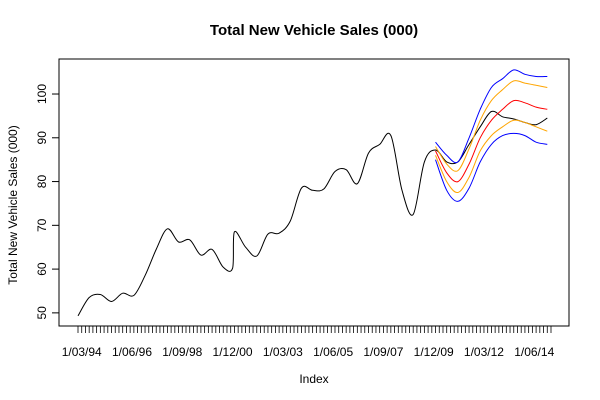 This screenshot has width=600, height=400. I want to click on y-tick-label: 100, so click(42, 94).